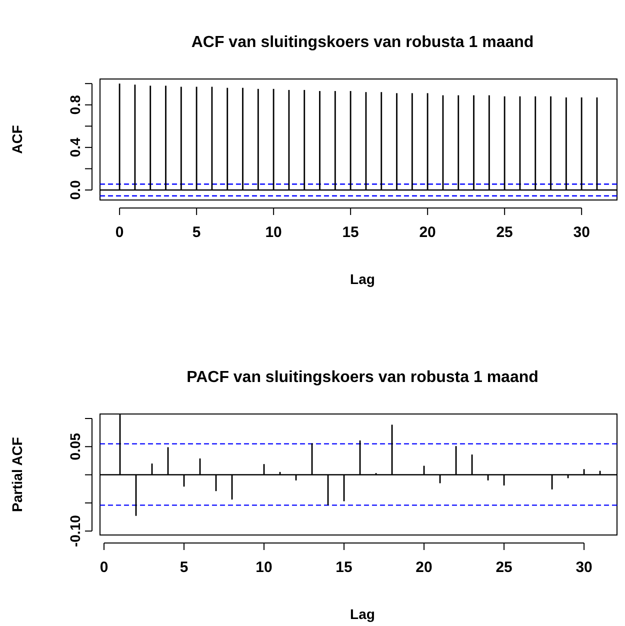  I want to click on y-tick-label: 0.05, so click(75, 446).